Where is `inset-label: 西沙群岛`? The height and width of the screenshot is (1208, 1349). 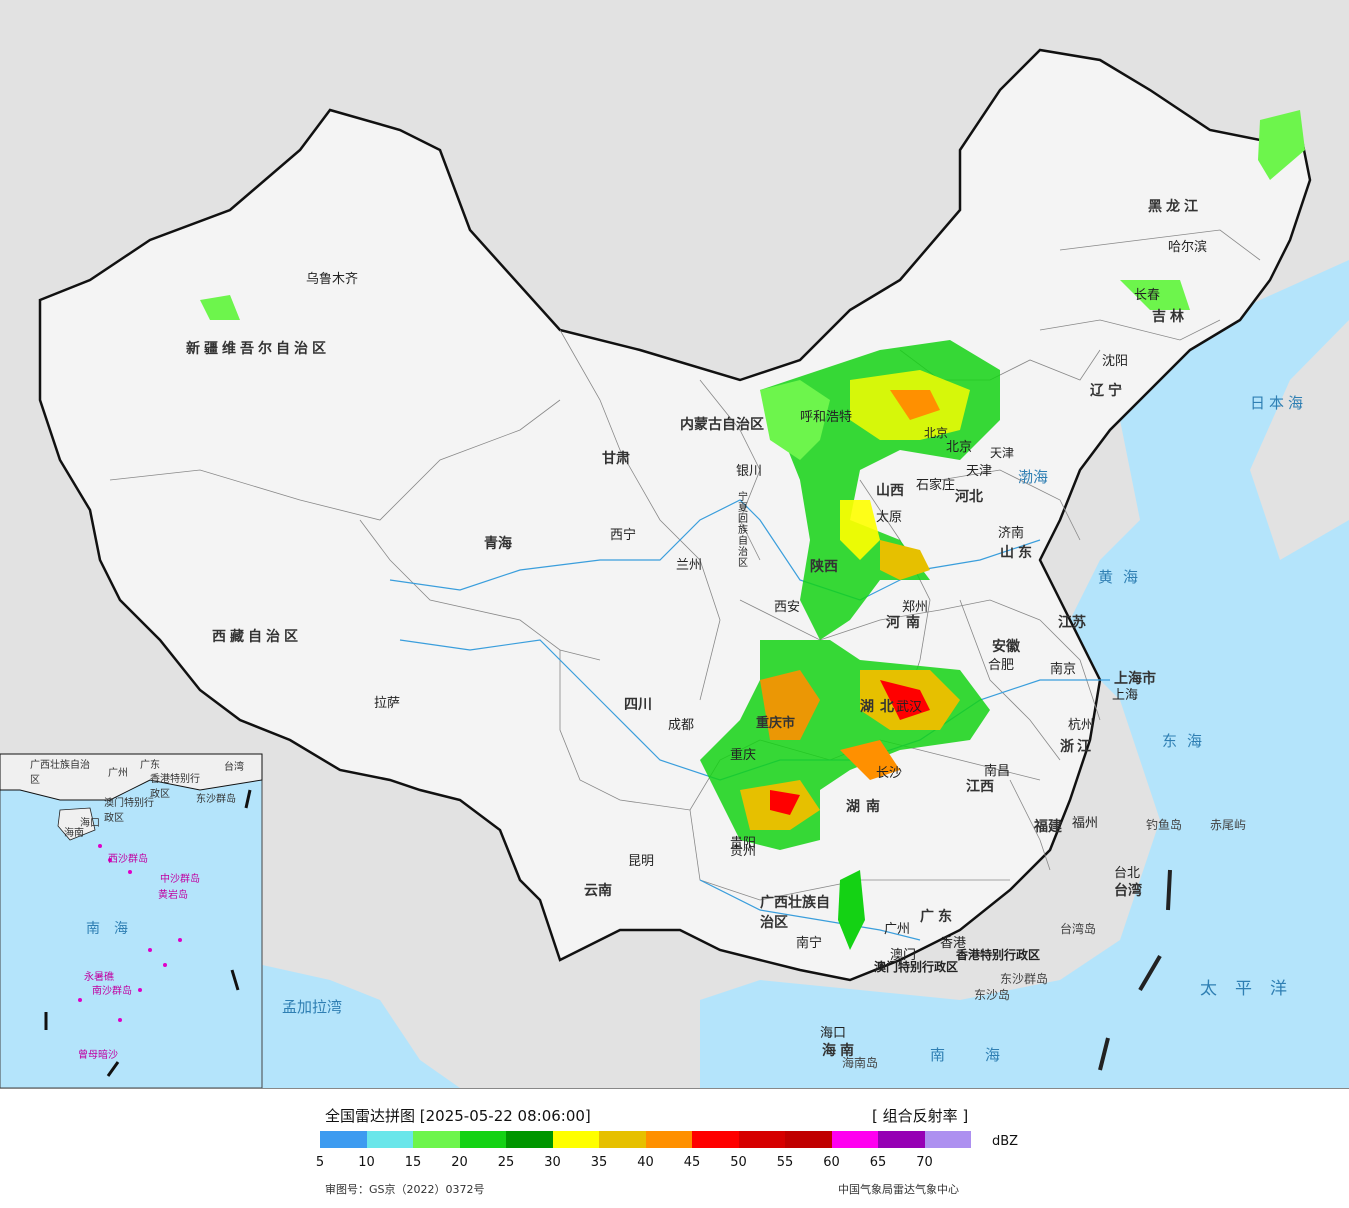 inset-label: 西沙群岛 is located at coordinates (128, 859).